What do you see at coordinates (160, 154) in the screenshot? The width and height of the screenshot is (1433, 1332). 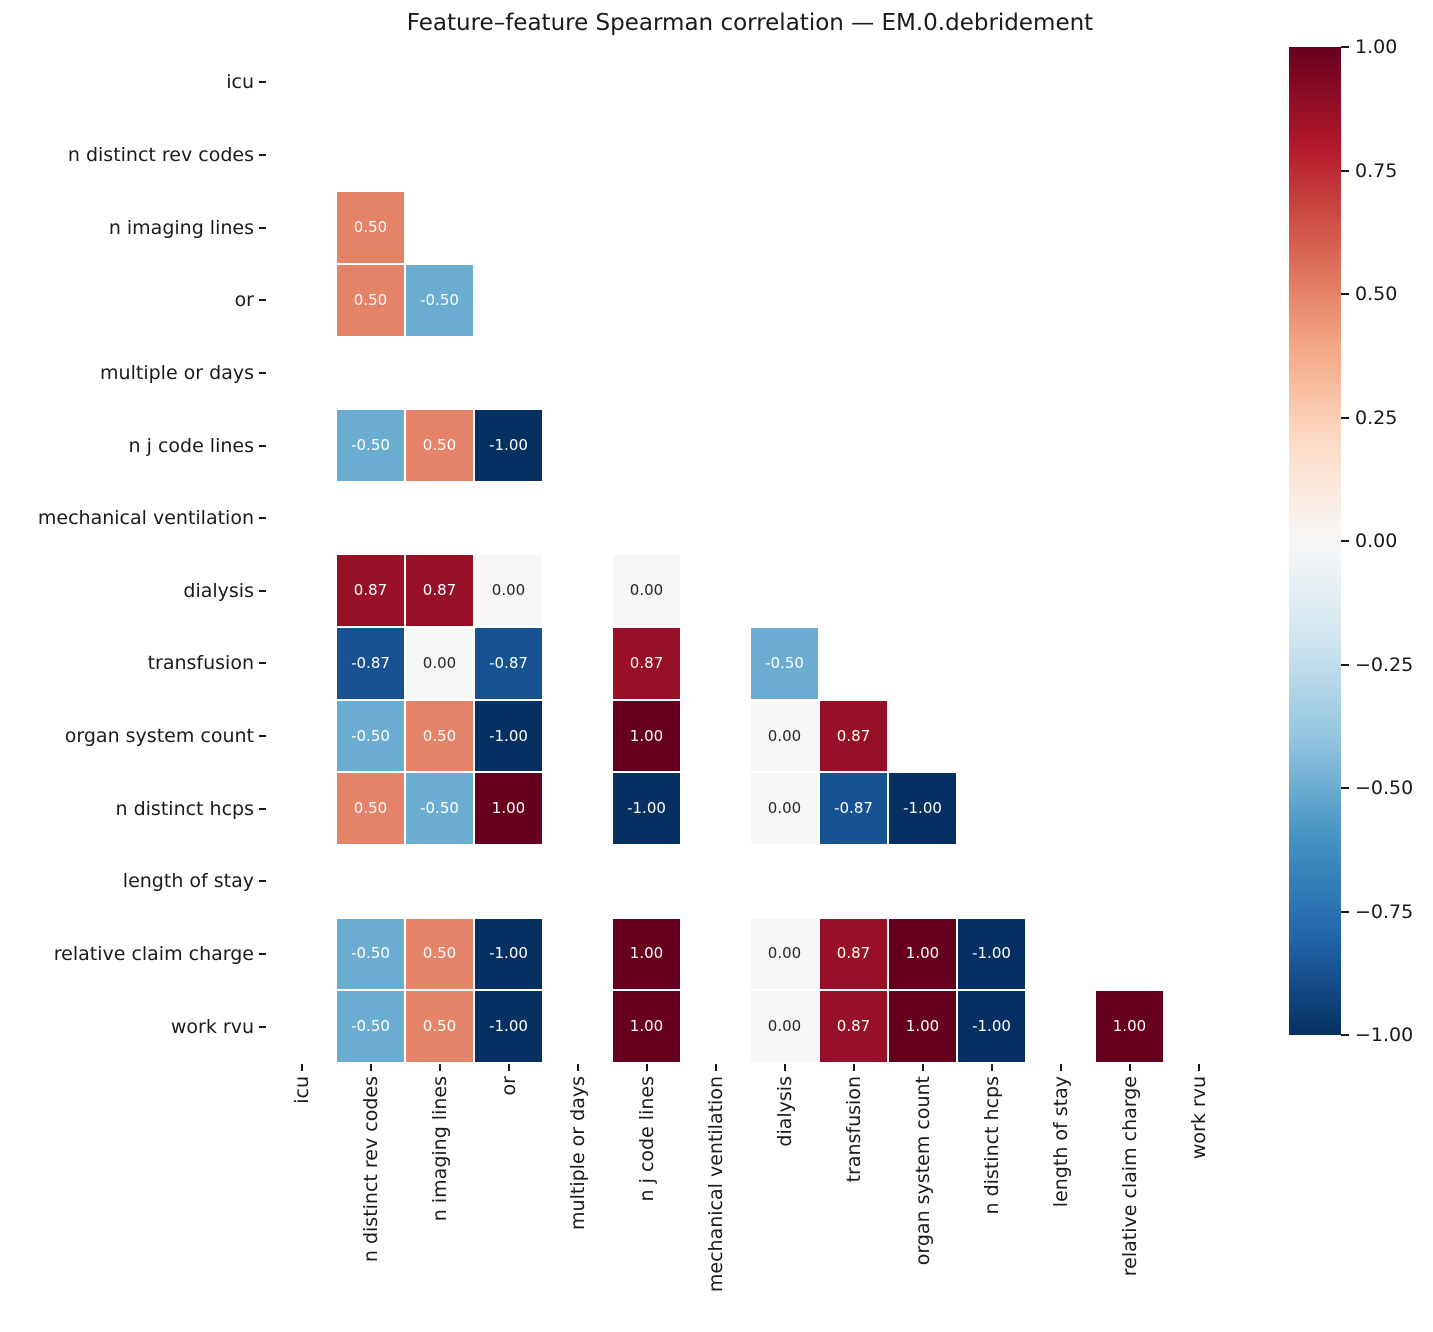 I see `y-tick-label: n distinct rev codes` at bounding box center [160, 154].